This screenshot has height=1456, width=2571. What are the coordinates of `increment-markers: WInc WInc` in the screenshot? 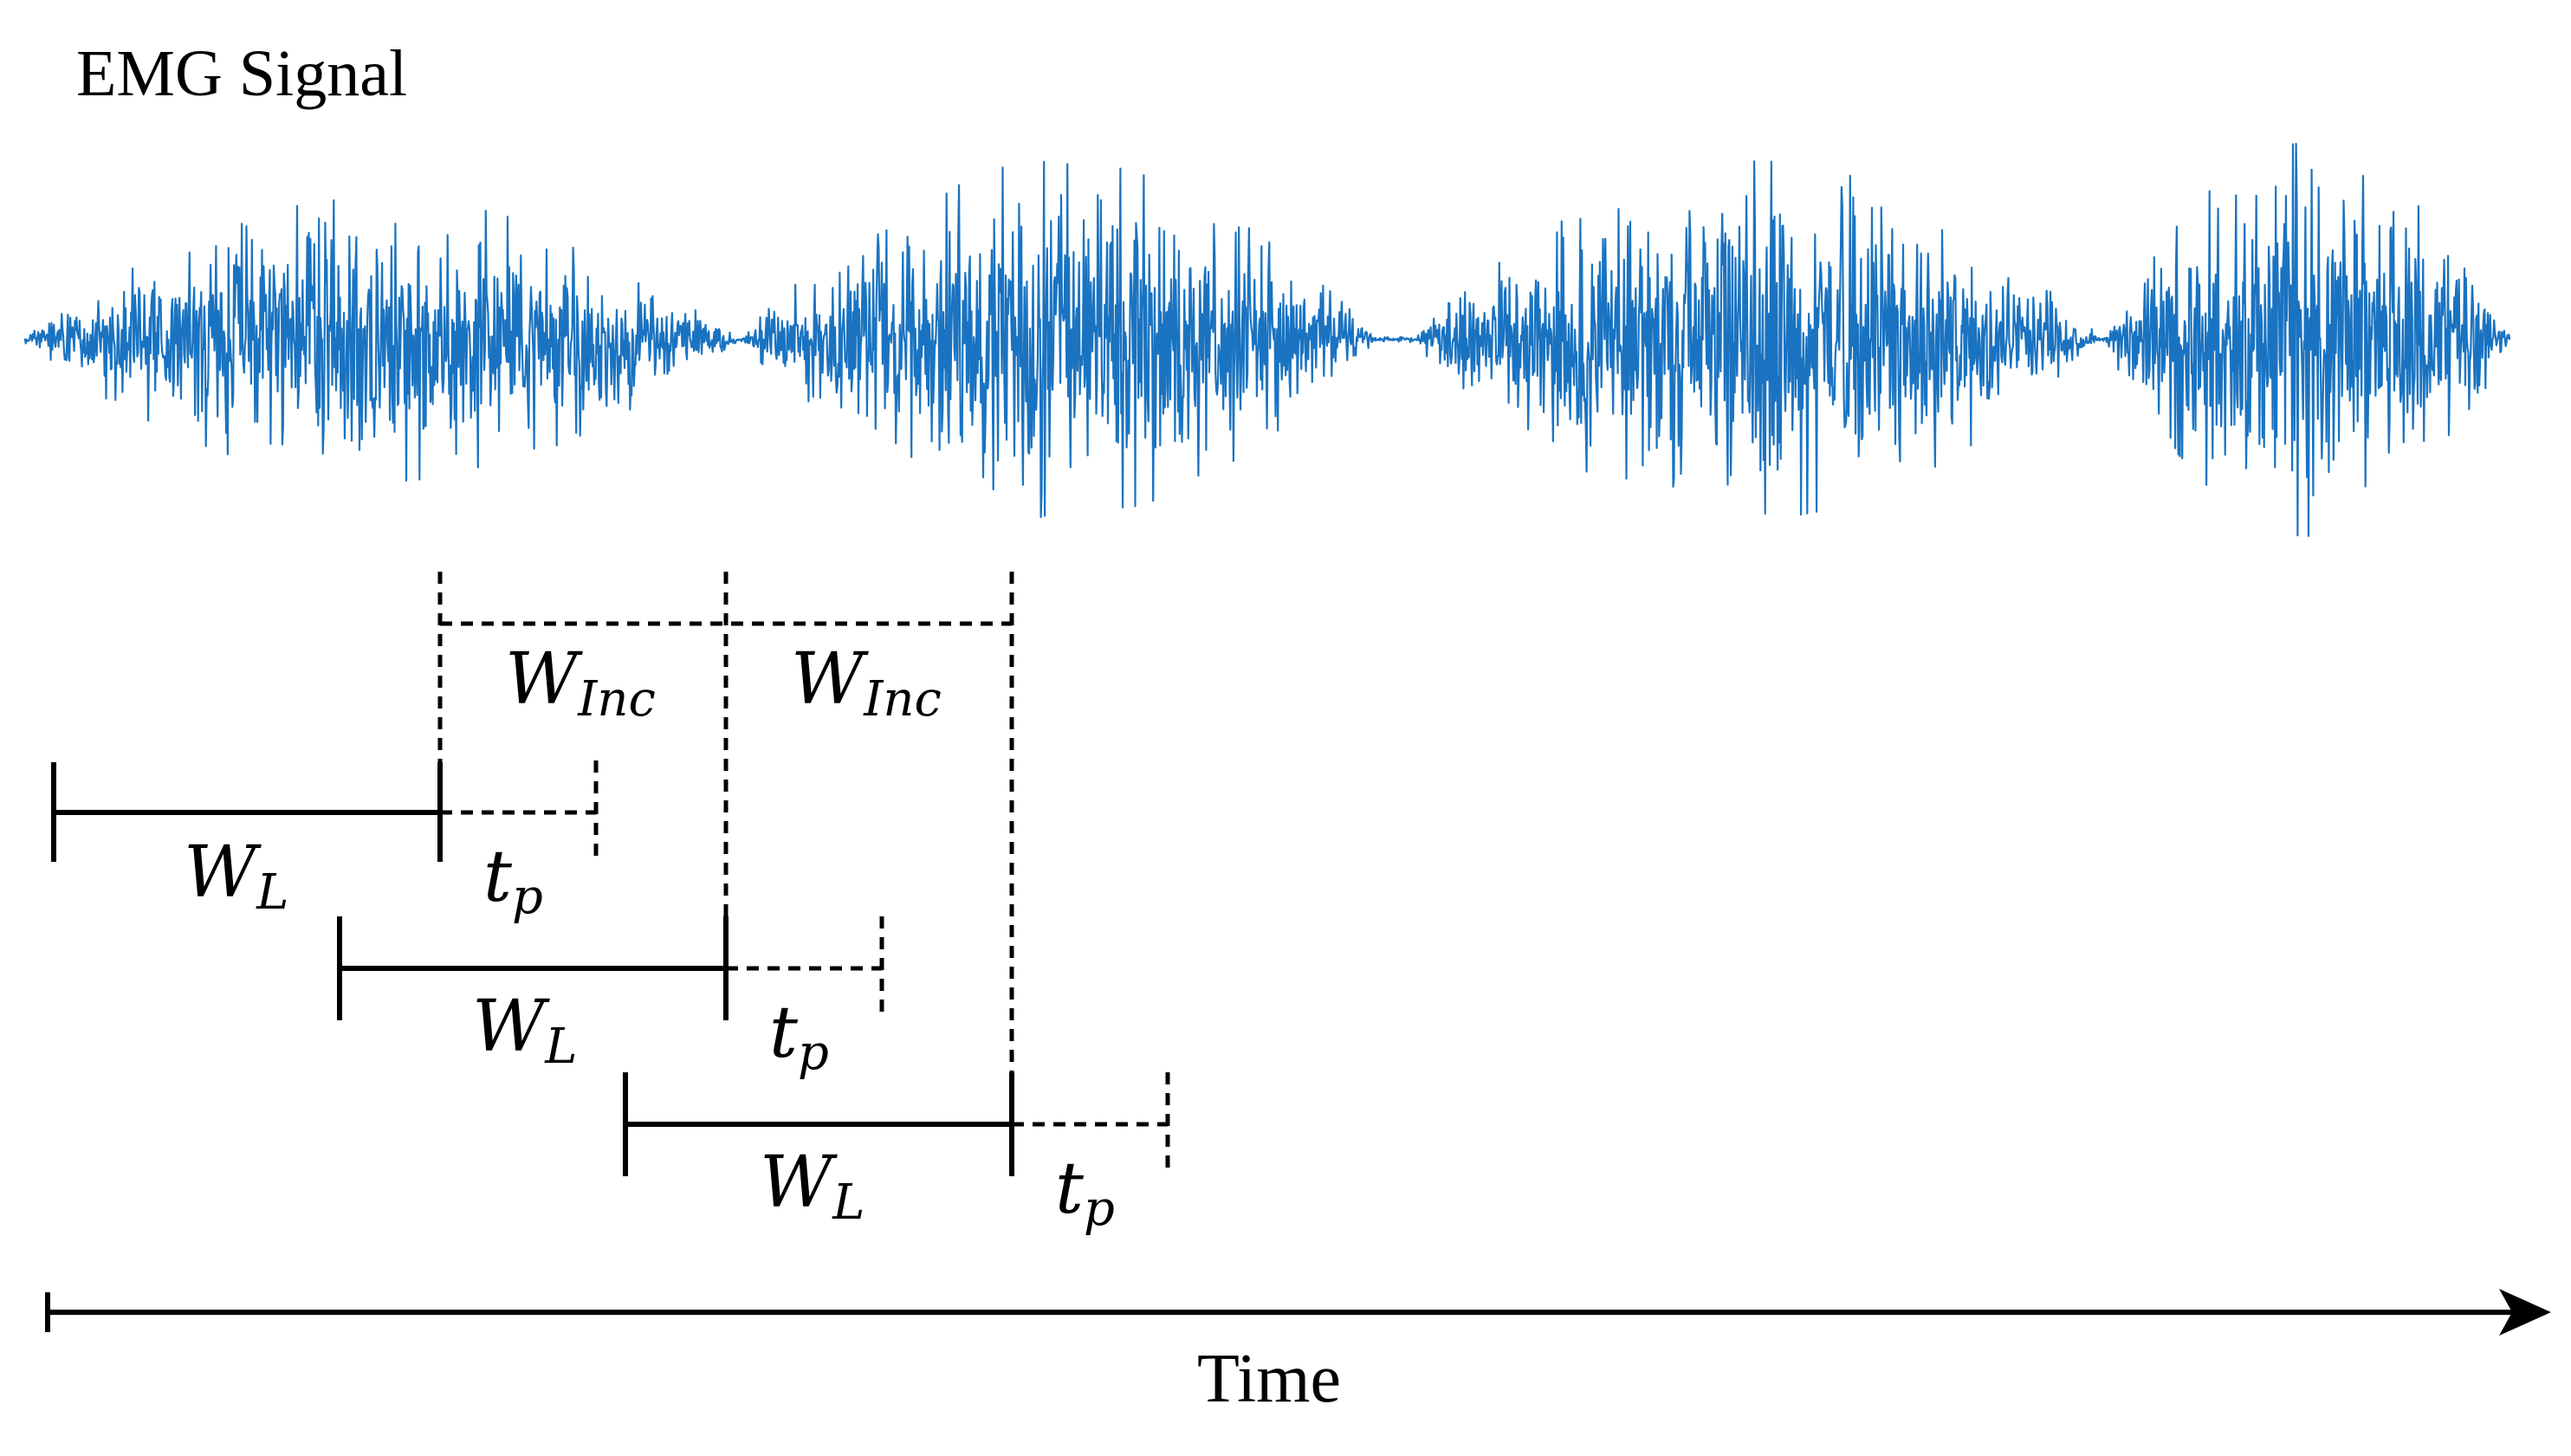 It's located at (726, 827).